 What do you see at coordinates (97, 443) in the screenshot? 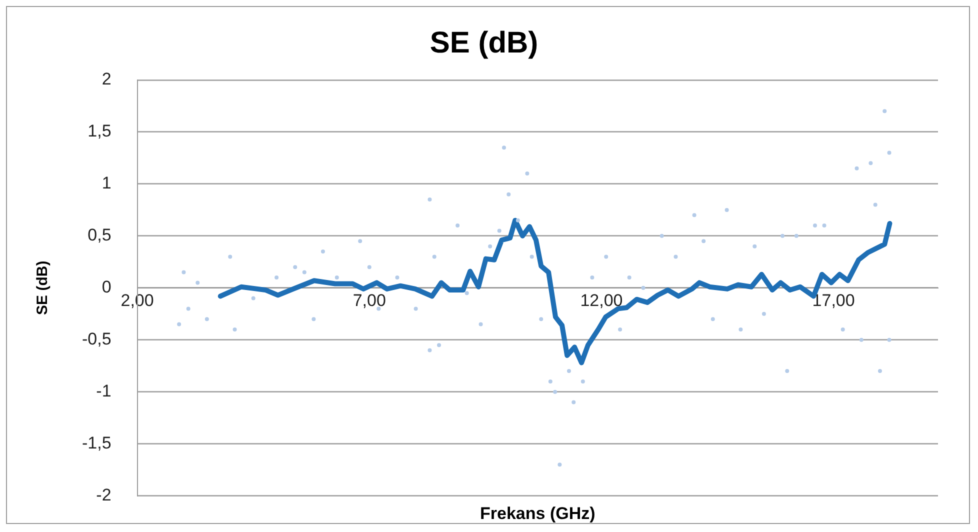
I see `y-tick-label: -1,5` at bounding box center [97, 443].